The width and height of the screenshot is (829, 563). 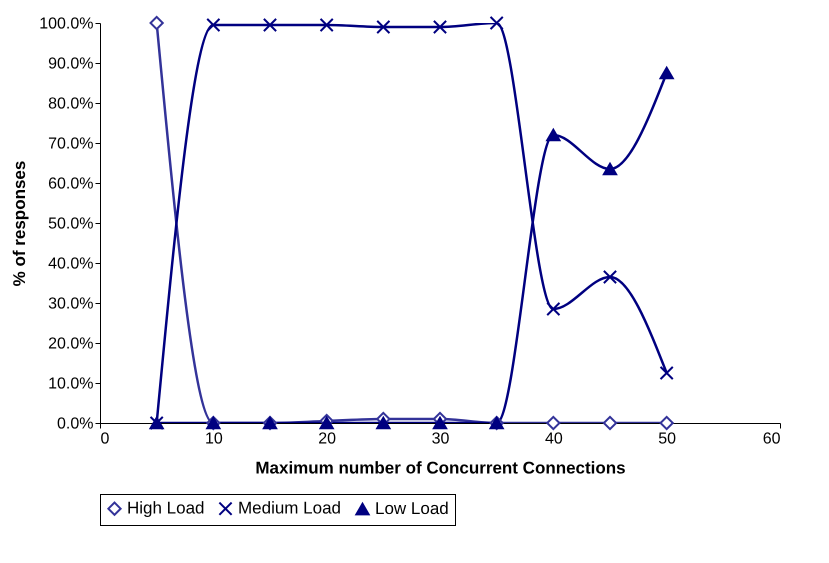 I want to click on y-tick-label: 50.0%, so click(x=71, y=224).